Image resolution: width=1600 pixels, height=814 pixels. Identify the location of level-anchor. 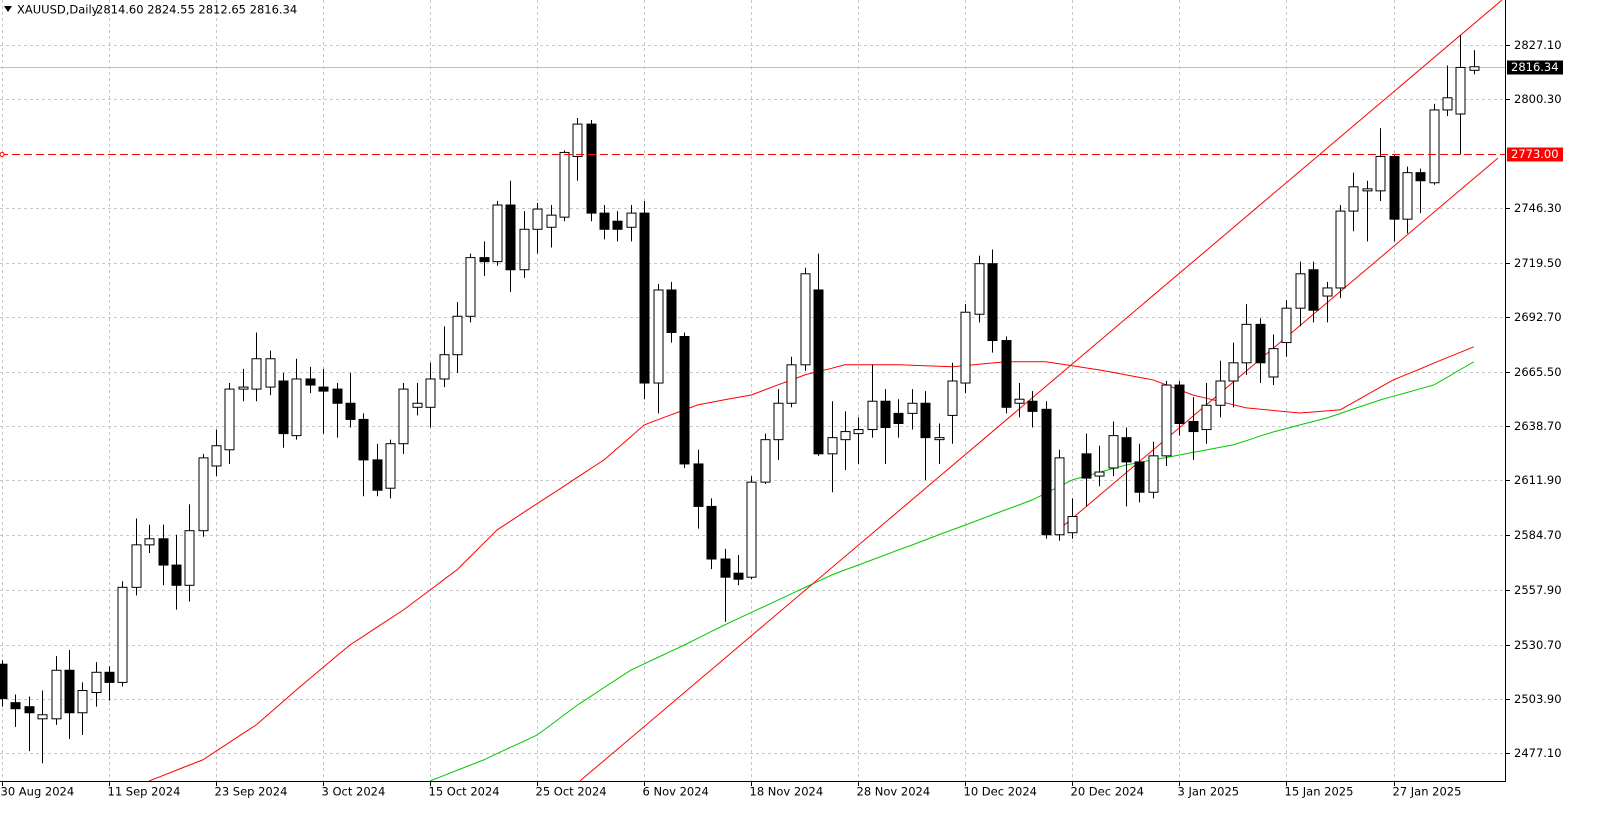
(2, 154).